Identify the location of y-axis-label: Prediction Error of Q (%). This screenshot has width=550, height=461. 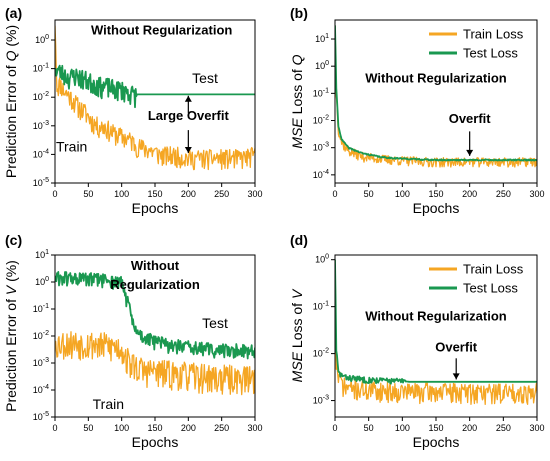
(11, 101).